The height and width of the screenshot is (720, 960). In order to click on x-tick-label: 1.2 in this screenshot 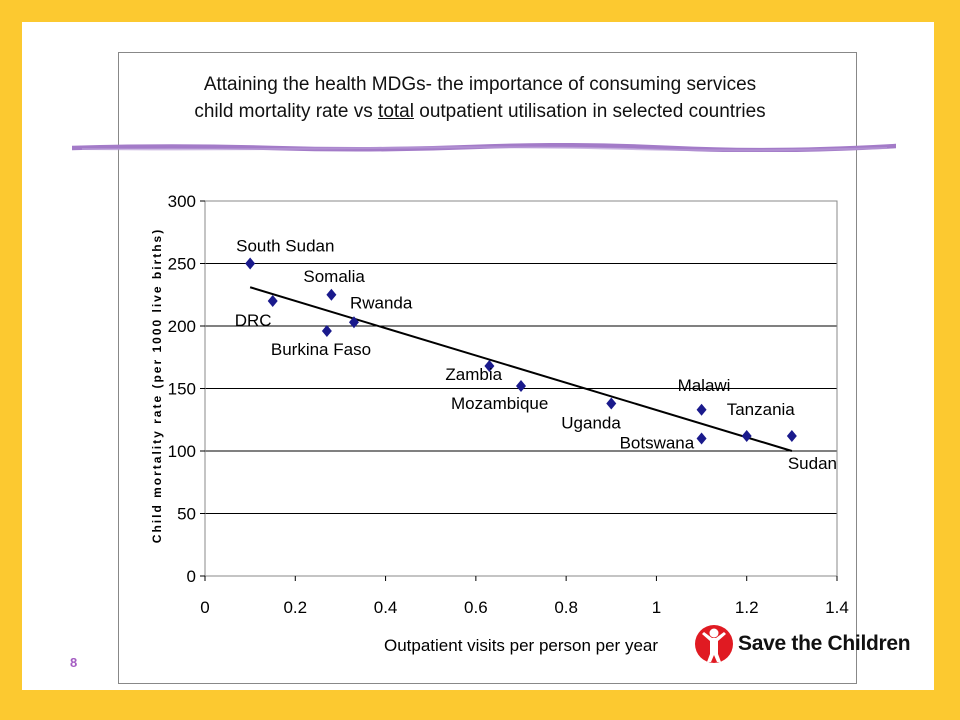, I will do `click(747, 607)`.